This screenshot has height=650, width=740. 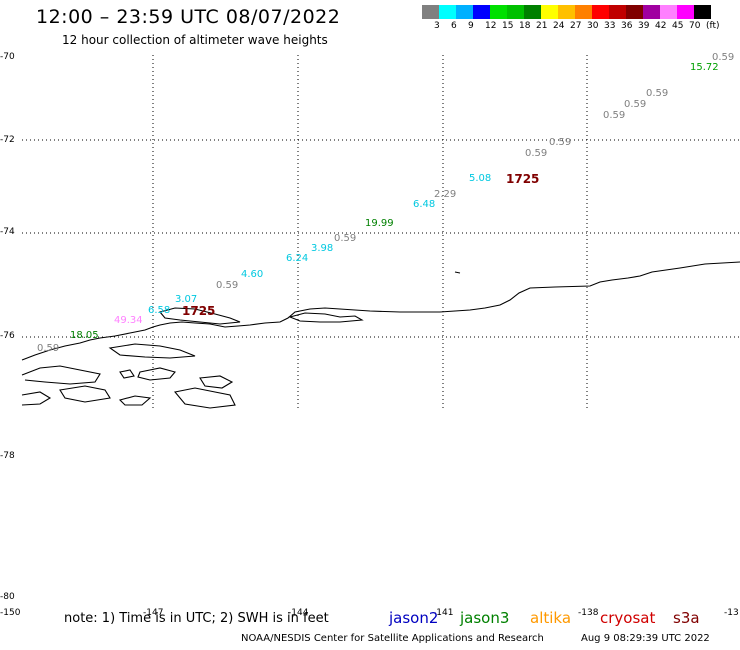 What do you see at coordinates (471, 26) in the screenshot?
I see `legend-label: 9` at bounding box center [471, 26].